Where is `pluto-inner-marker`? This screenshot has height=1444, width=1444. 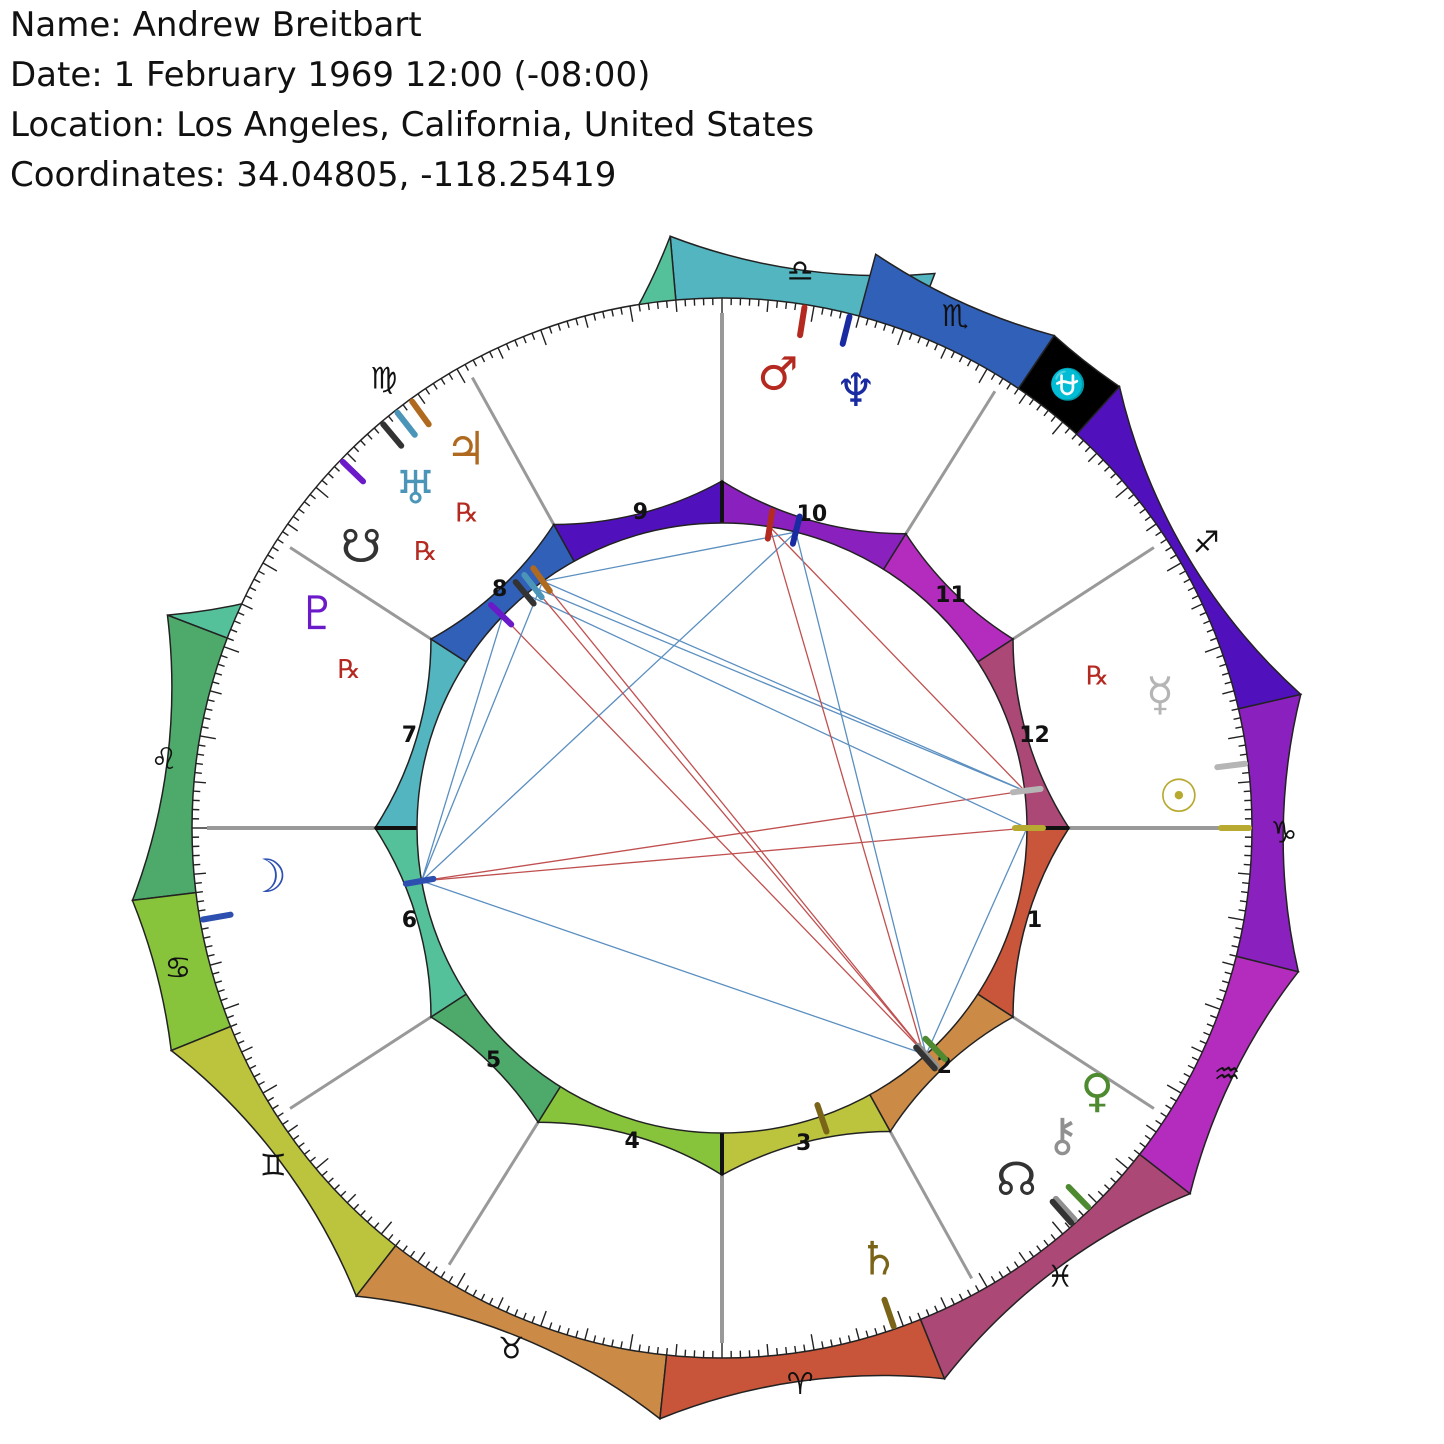 pluto-inner-marker is located at coordinates (501, 615).